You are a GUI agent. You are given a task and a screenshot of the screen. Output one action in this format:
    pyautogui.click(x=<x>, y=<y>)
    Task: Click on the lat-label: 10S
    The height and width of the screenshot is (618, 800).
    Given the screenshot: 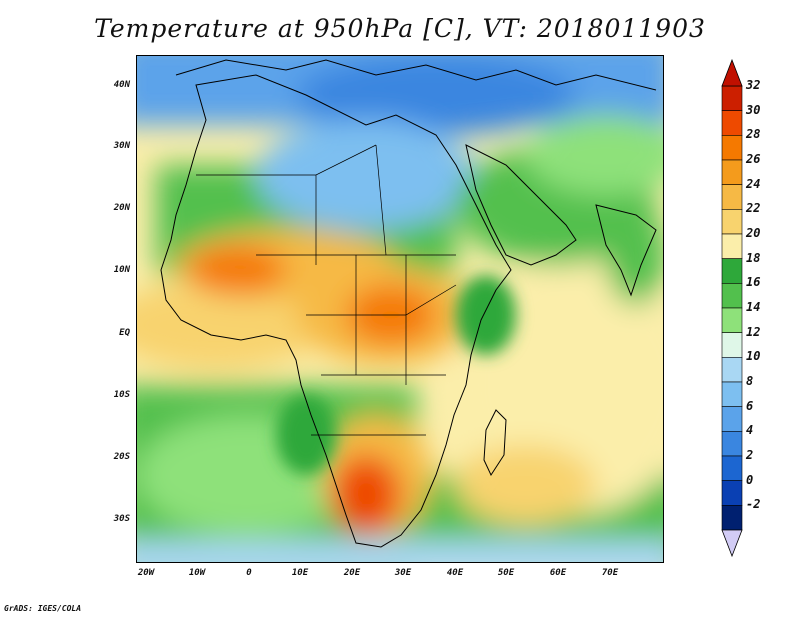 What is the action you would take?
    pyautogui.click(x=121, y=395)
    